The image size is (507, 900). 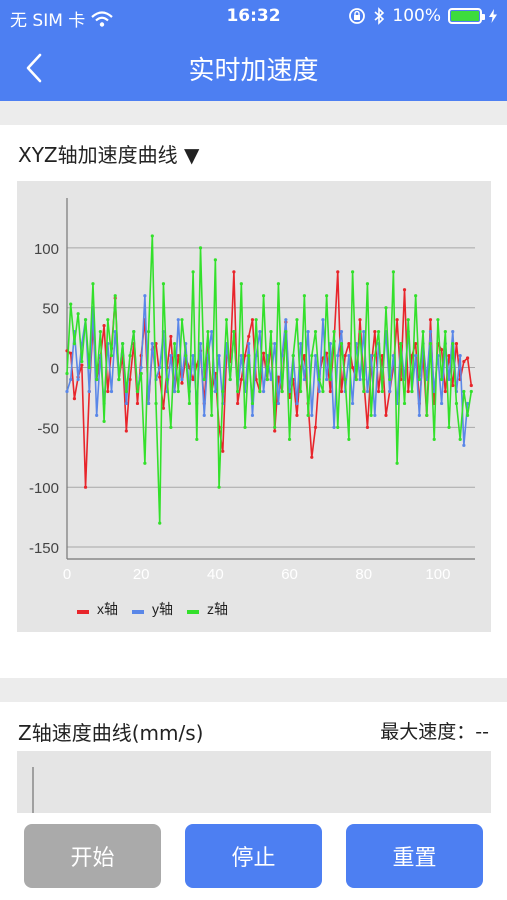 What do you see at coordinates (253, 71) in the screenshot?
I see `page-title: 实时加速度` at bounding box center [253, 71].